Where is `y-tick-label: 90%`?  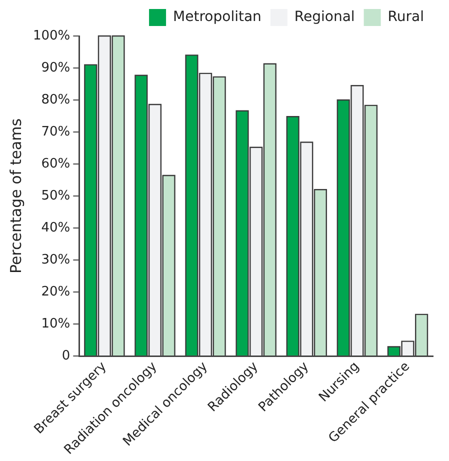 y-tick-label: 90% is located at coordinates (55, 68).